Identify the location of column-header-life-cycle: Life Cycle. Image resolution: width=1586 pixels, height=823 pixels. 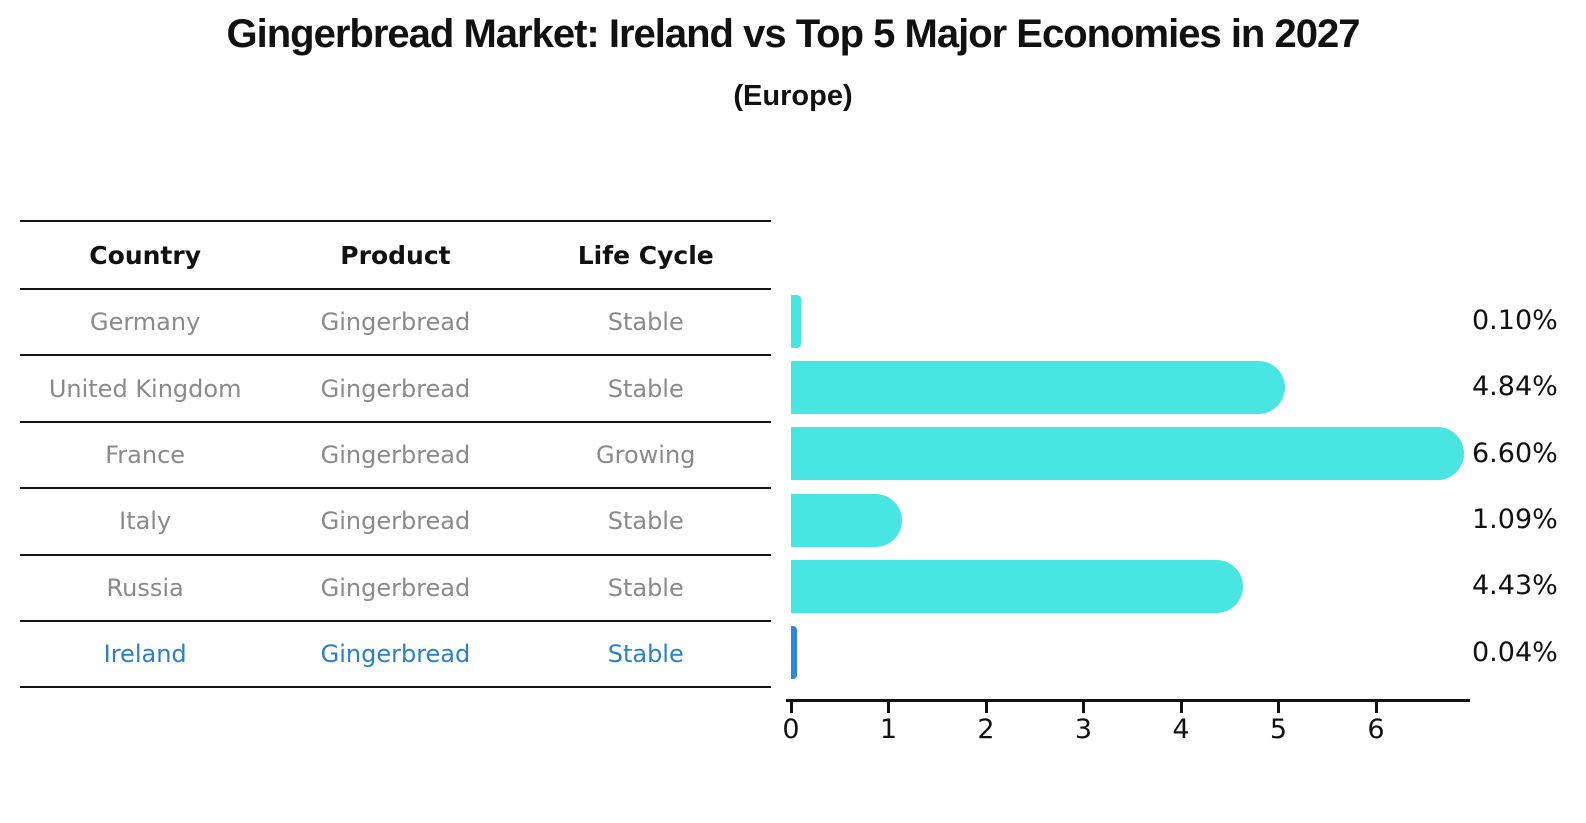
(645, 255).